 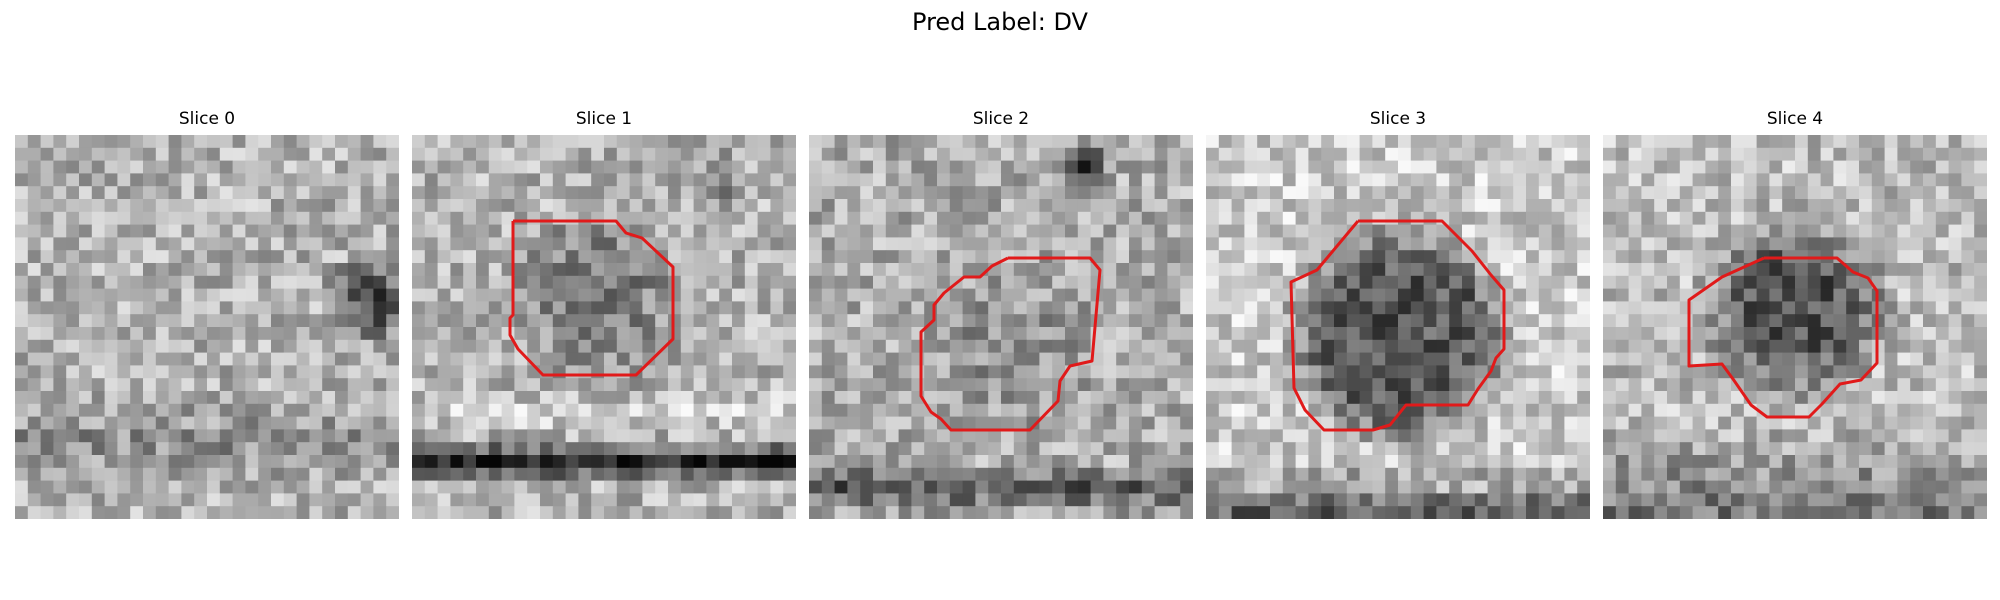 I want to click on slice-panel-1: Slice 1, so click(x=604, y=313).